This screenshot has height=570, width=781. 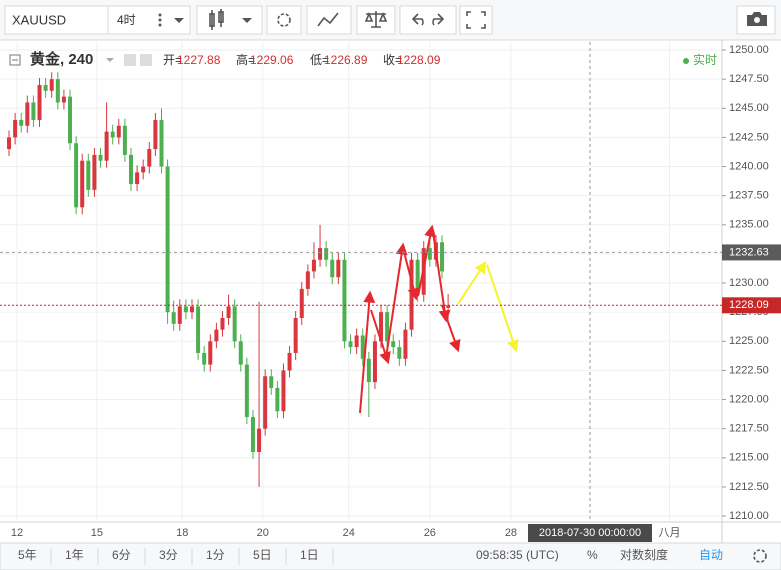 I want to click on range-button: 6分, so click(x=121, y=555).